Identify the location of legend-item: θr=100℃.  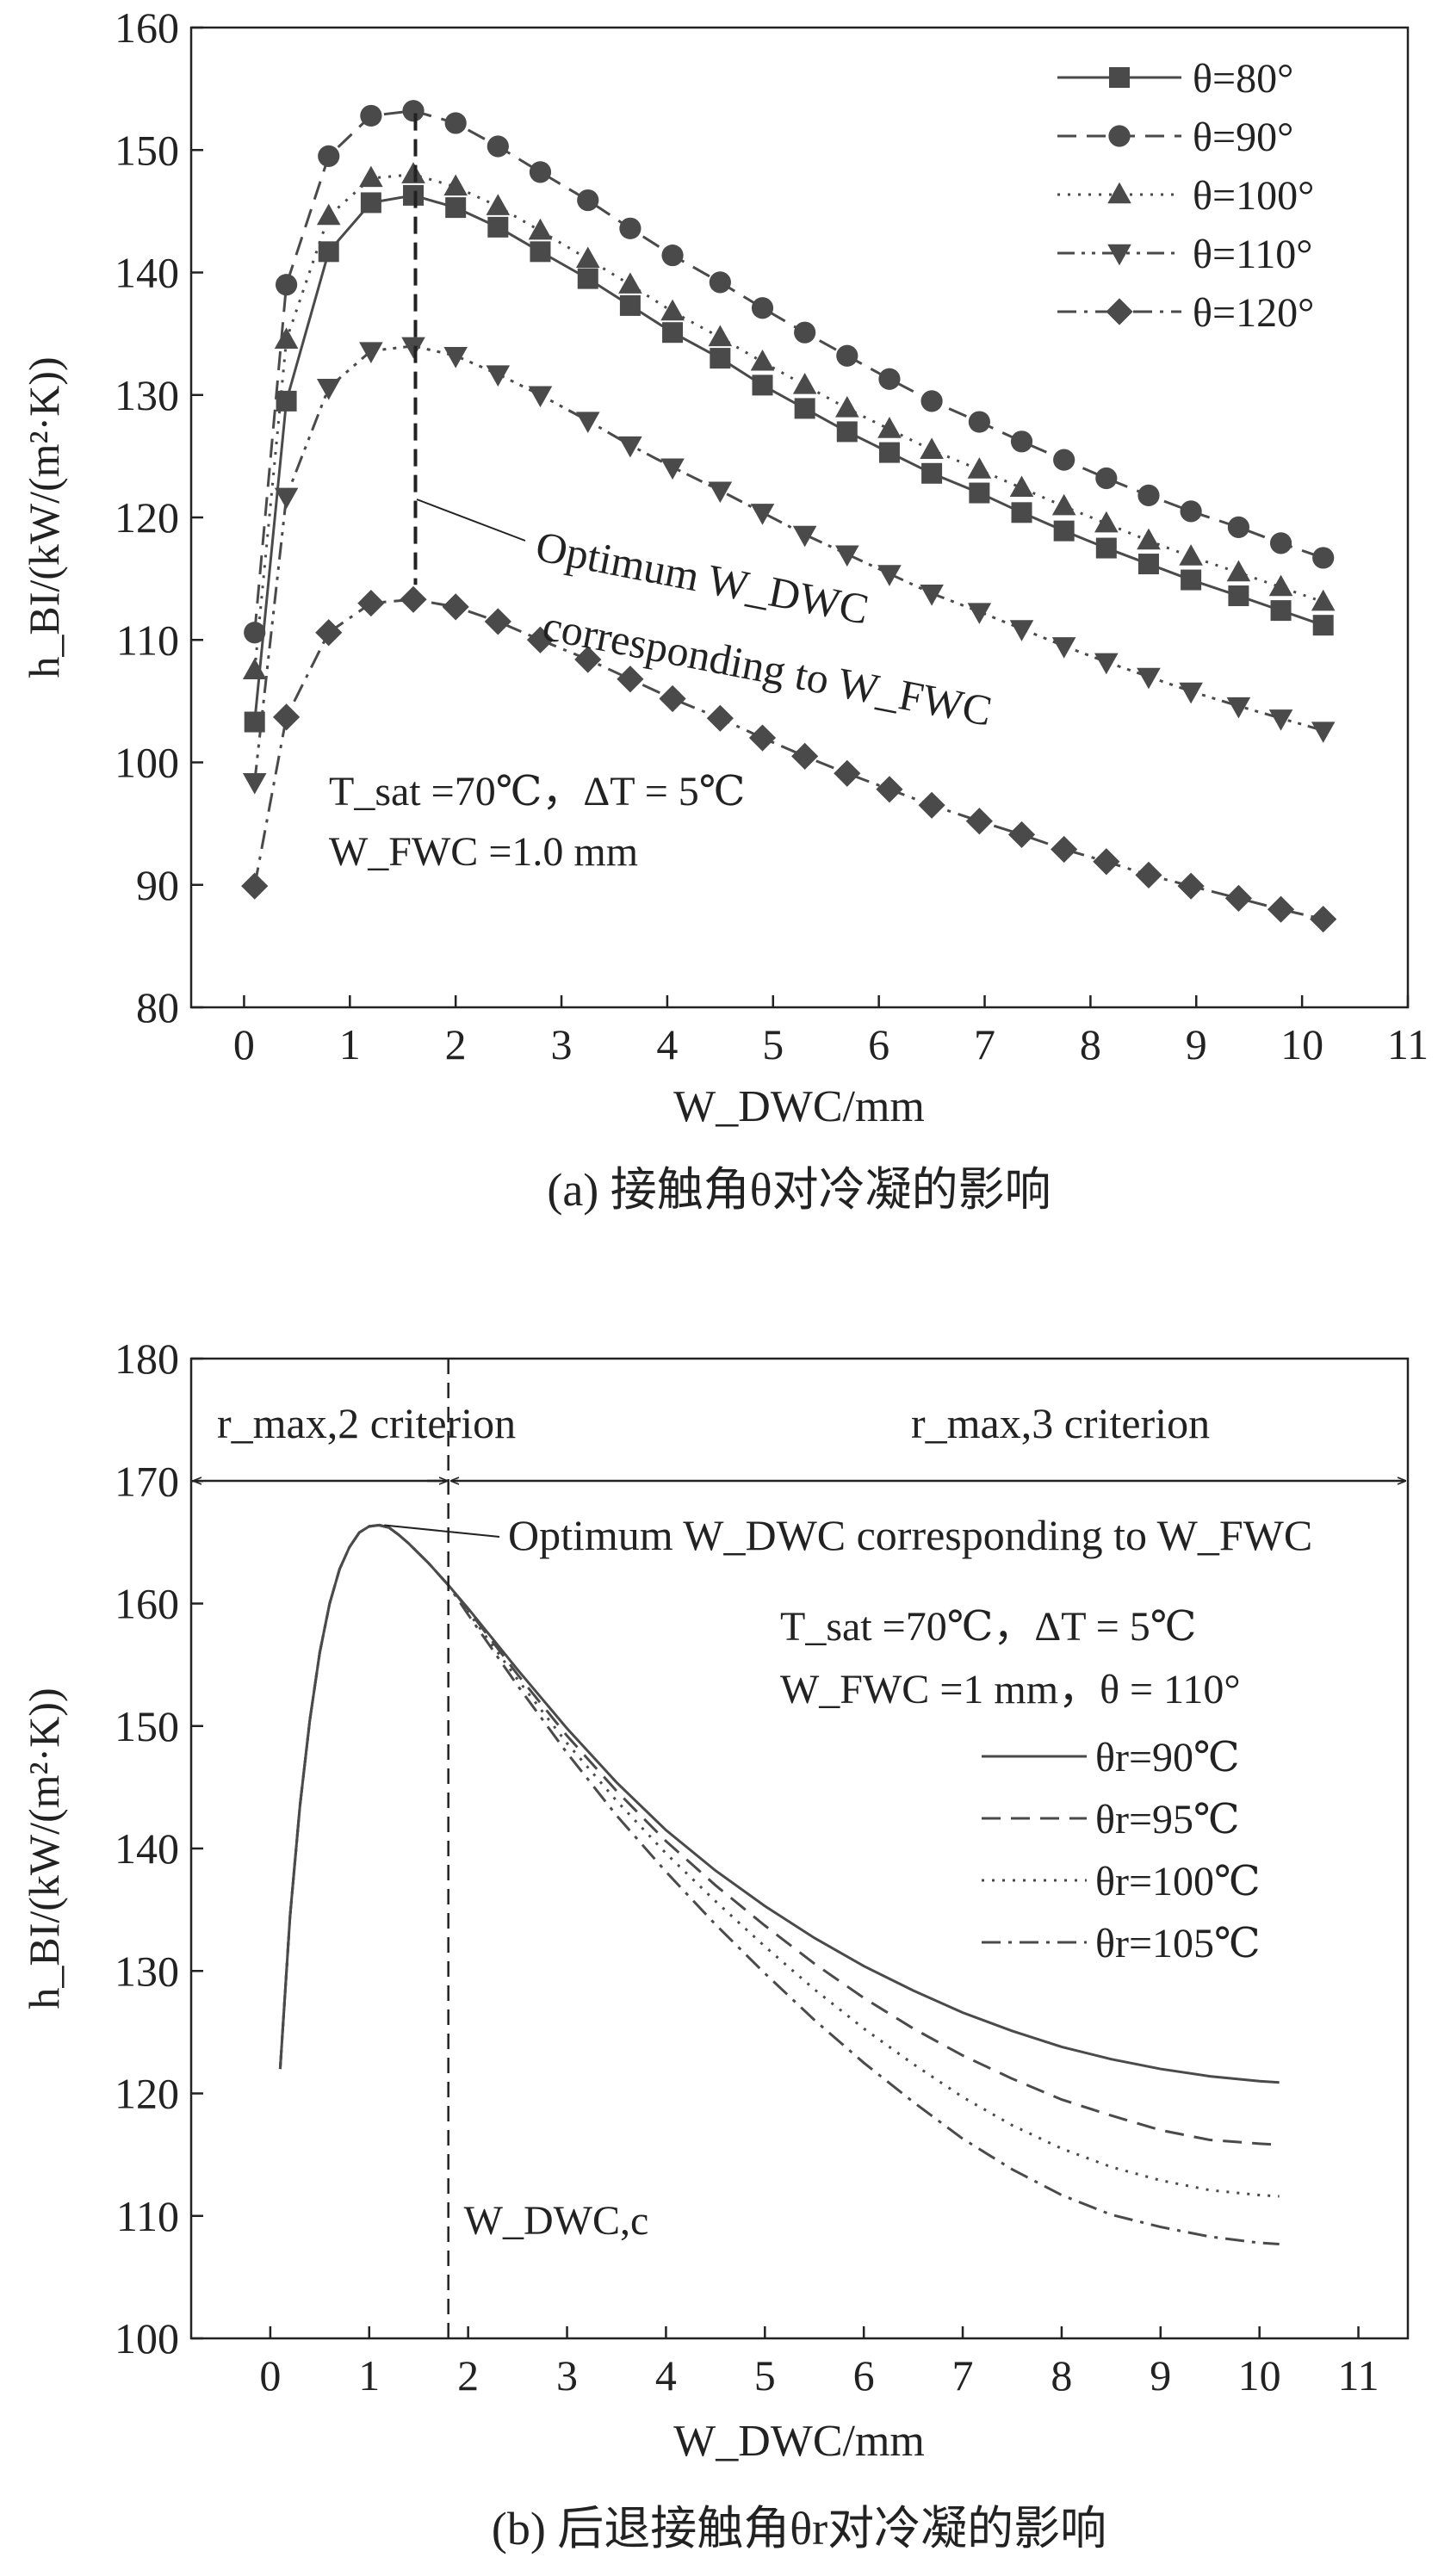
(1121, 1882).